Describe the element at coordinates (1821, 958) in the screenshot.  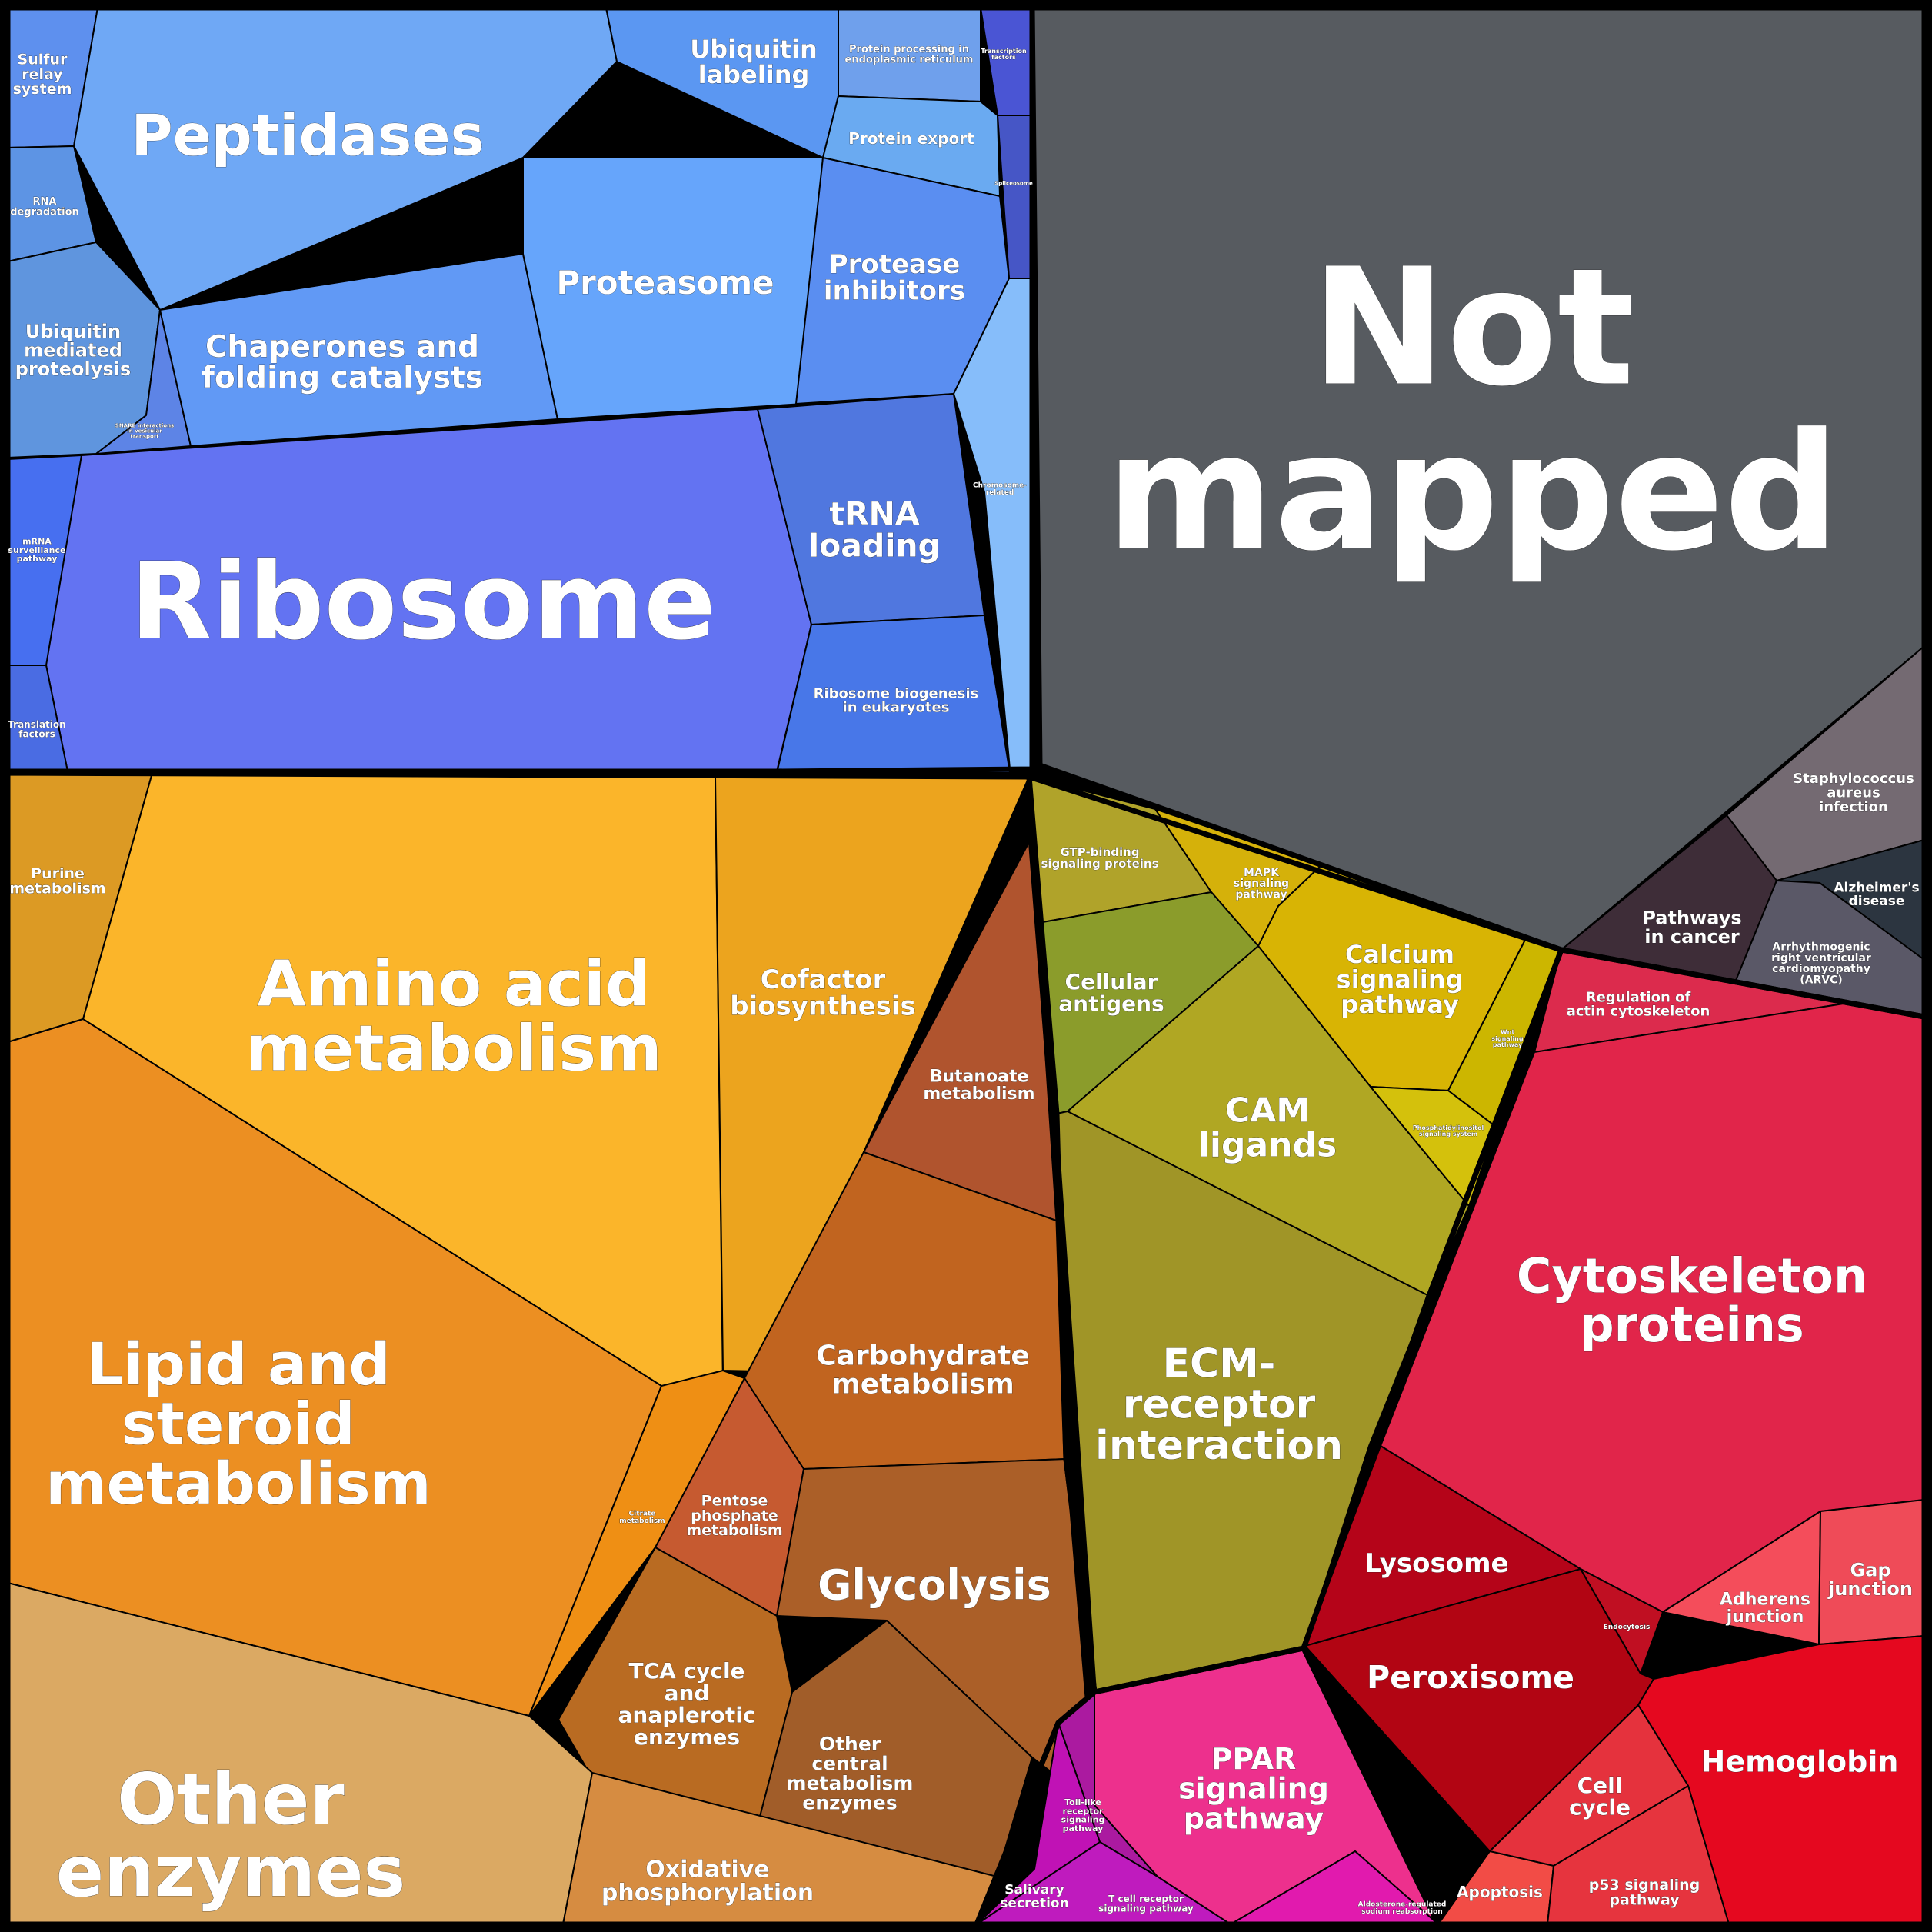
I see `label-line: right ventricular` at that location.